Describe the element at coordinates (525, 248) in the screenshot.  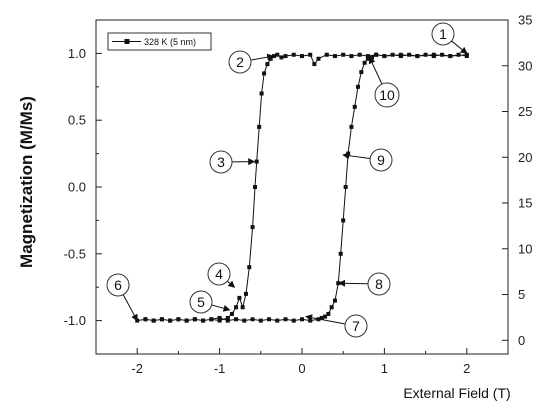
I see `y2-tick-label: 10` at that location.